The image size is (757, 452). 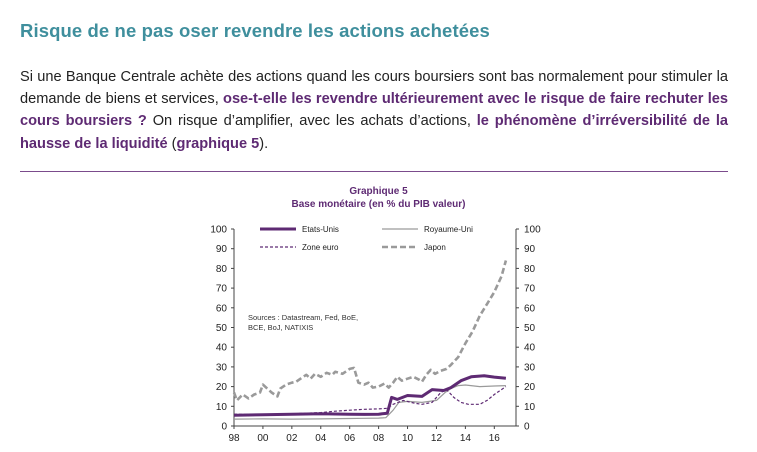 I want to click on y-tick-left-label: 70, so click(x=222, y=289).